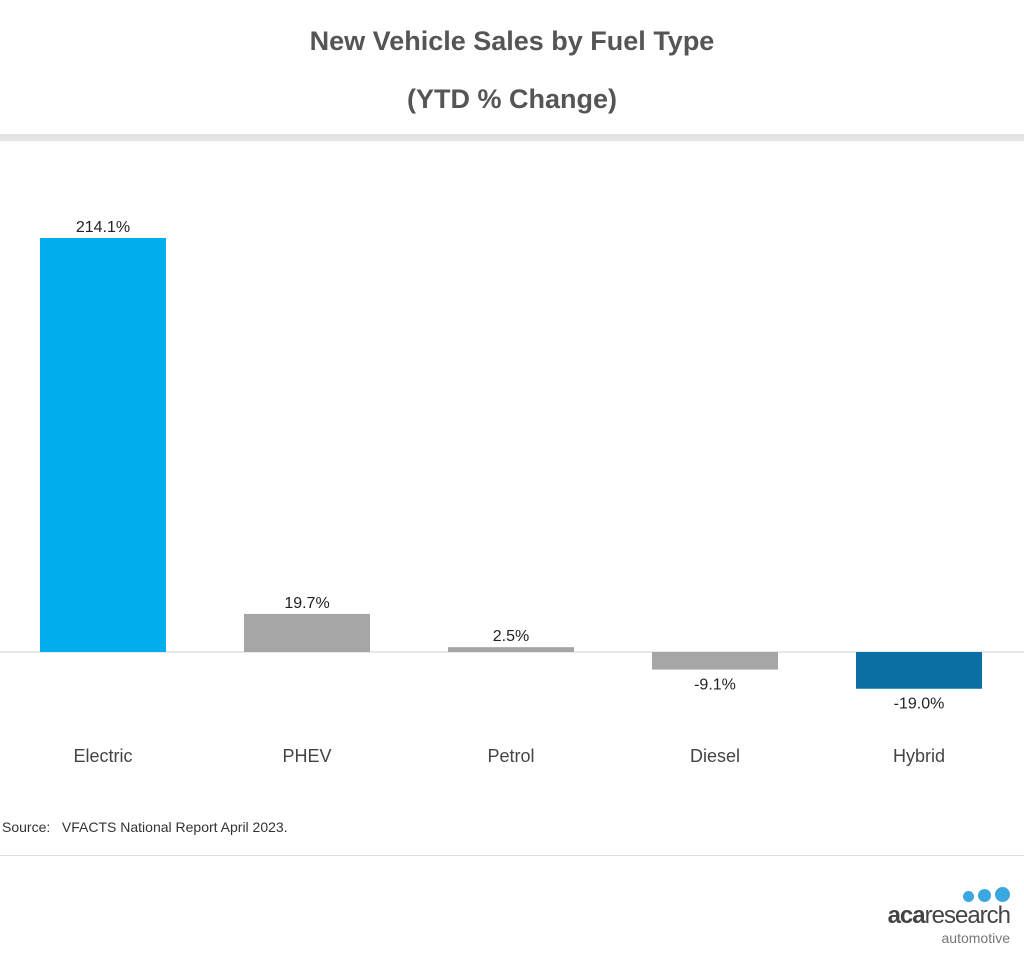 The height and width of the screenshot is (957, 1024). What do you see at coordinates (511, 649) in the screenshot?
I see `bar-petrol` at bounding box center [511, 649].